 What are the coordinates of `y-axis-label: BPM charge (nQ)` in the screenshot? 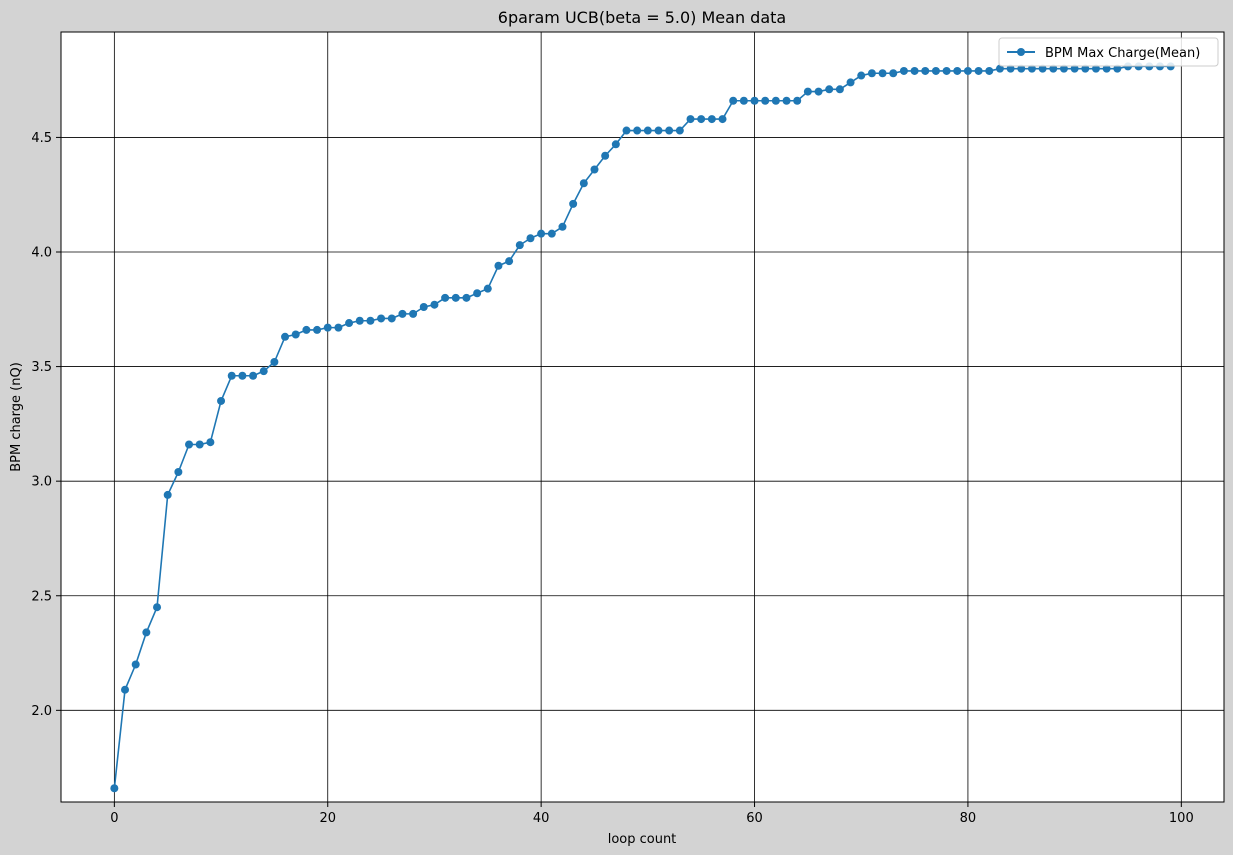 It's located at (16, 417).